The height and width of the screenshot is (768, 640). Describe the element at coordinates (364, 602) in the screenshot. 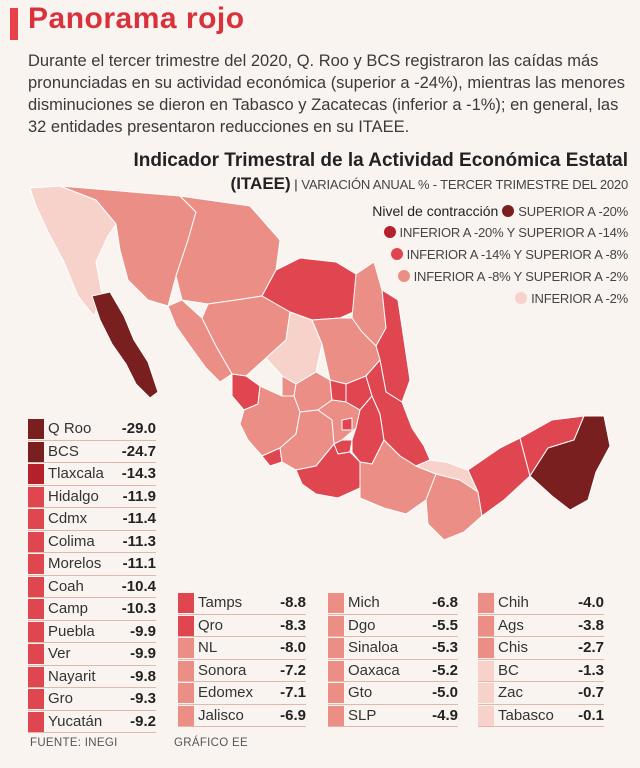

I see `state-name: Mich` at that location.